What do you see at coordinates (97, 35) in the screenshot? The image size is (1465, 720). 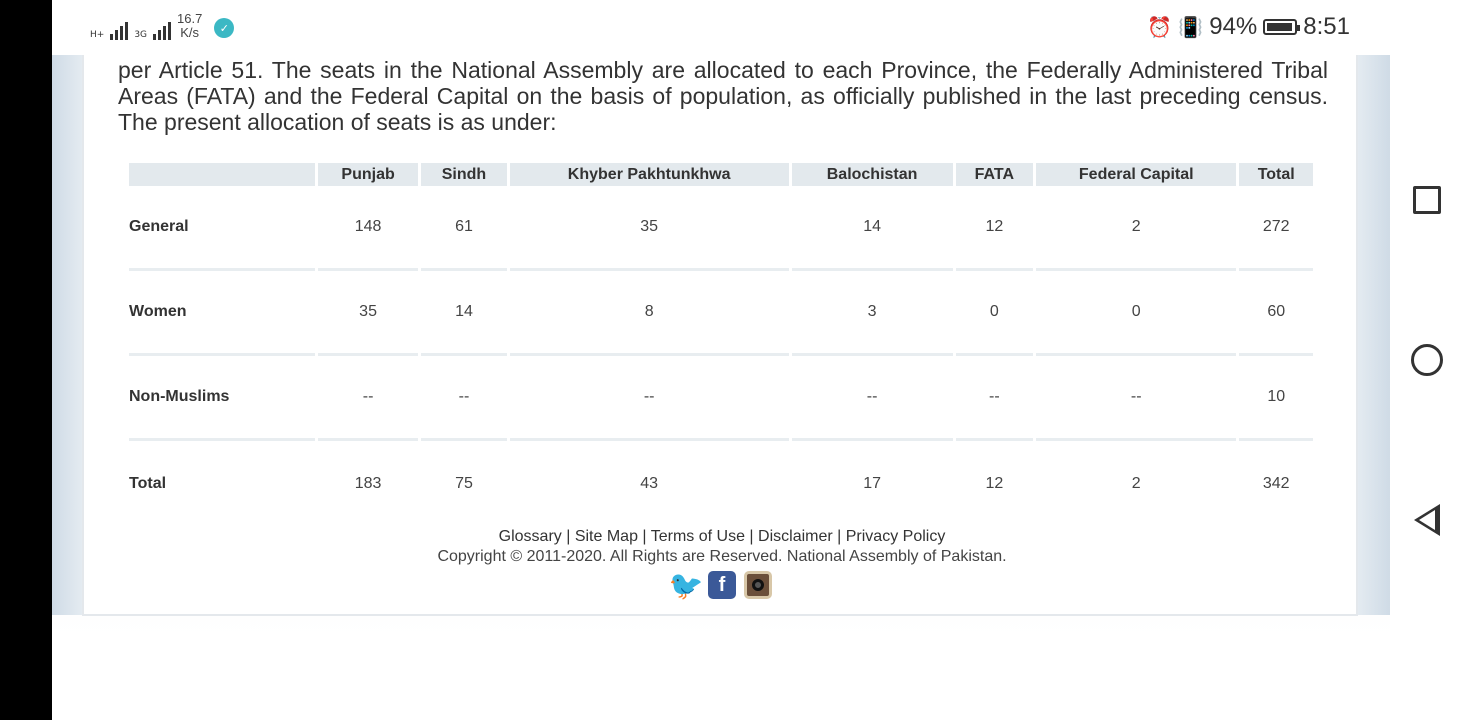 I see `network-type-hplus: H+` at bounding box center [97, 35].